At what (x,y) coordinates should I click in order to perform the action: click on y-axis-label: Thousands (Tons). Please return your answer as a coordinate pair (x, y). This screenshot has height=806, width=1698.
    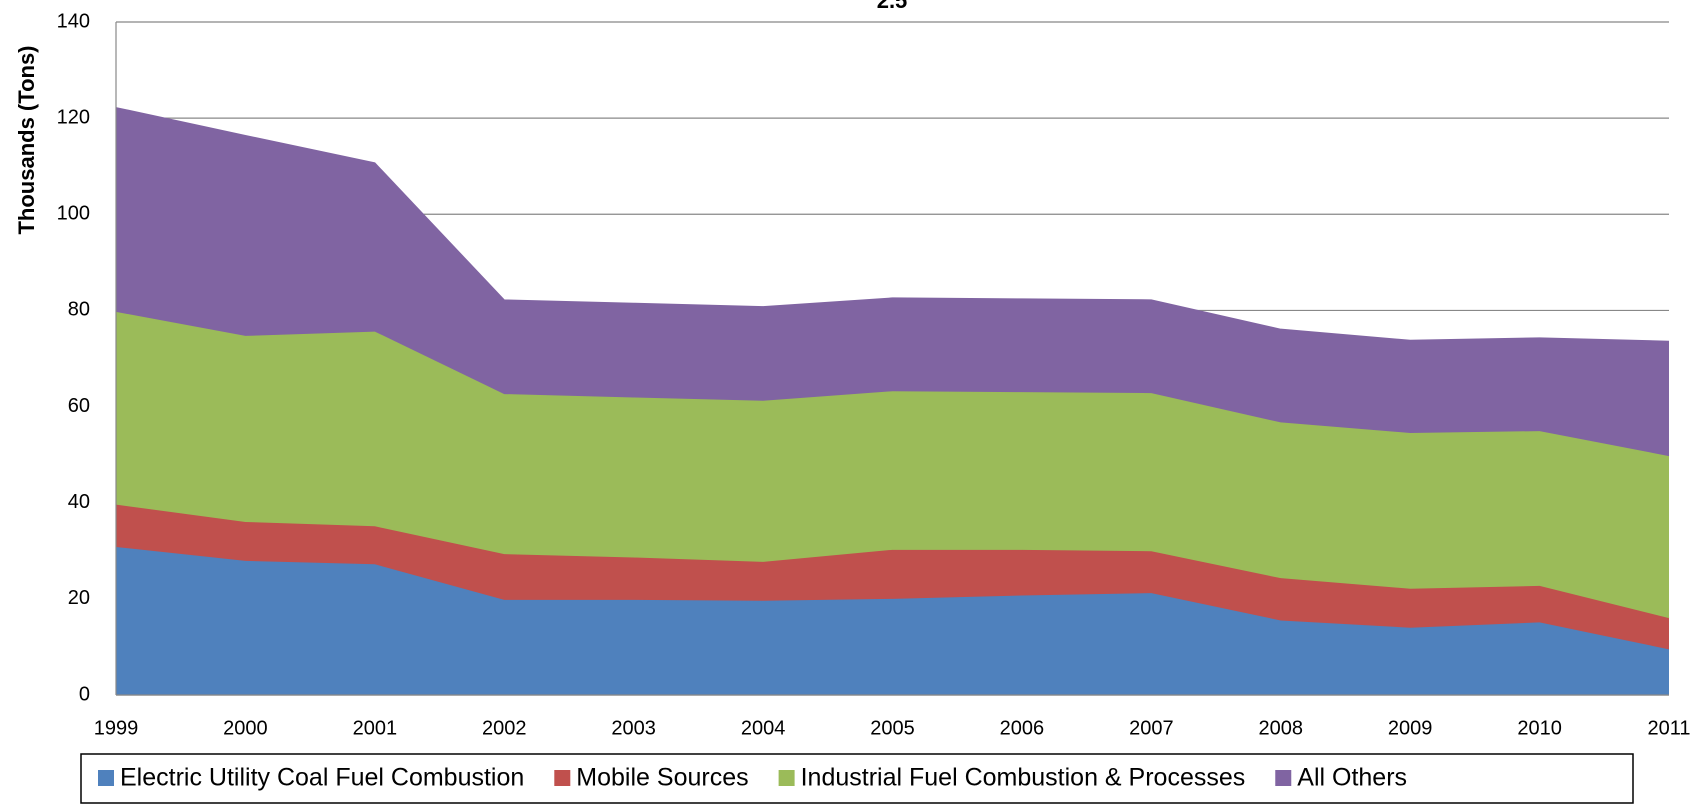
    Looking at the image, I should click on (26, 139).